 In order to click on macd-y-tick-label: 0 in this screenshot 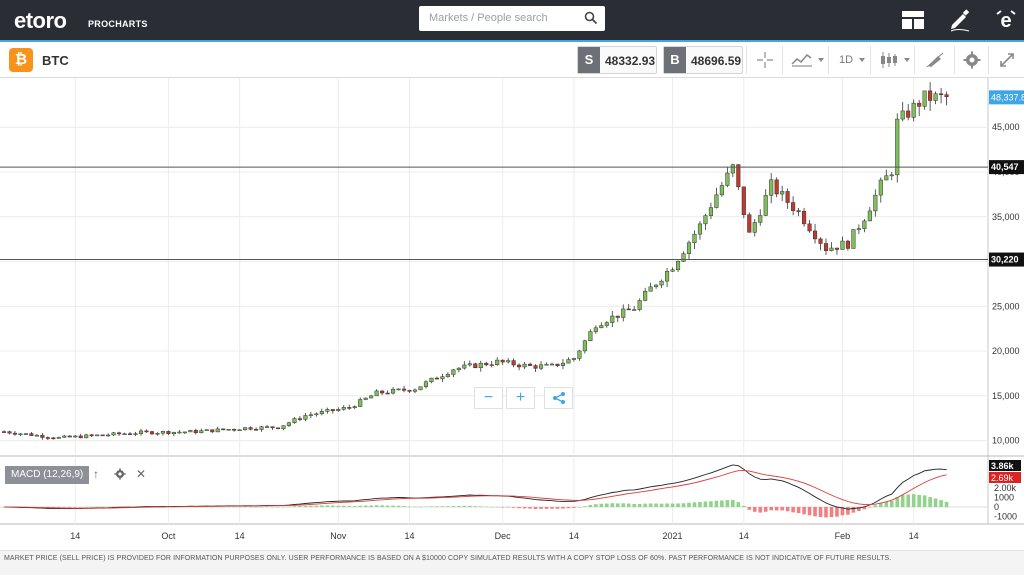, I will do `click(996, 507)`.